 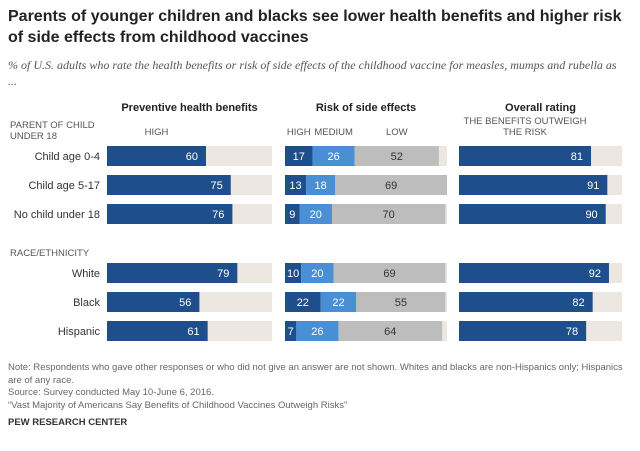 What do you see at coordinates (50, 253) in the screenshot?
I see `group-label: RACE/ETHNICITY` at bounding box center [50, 253].